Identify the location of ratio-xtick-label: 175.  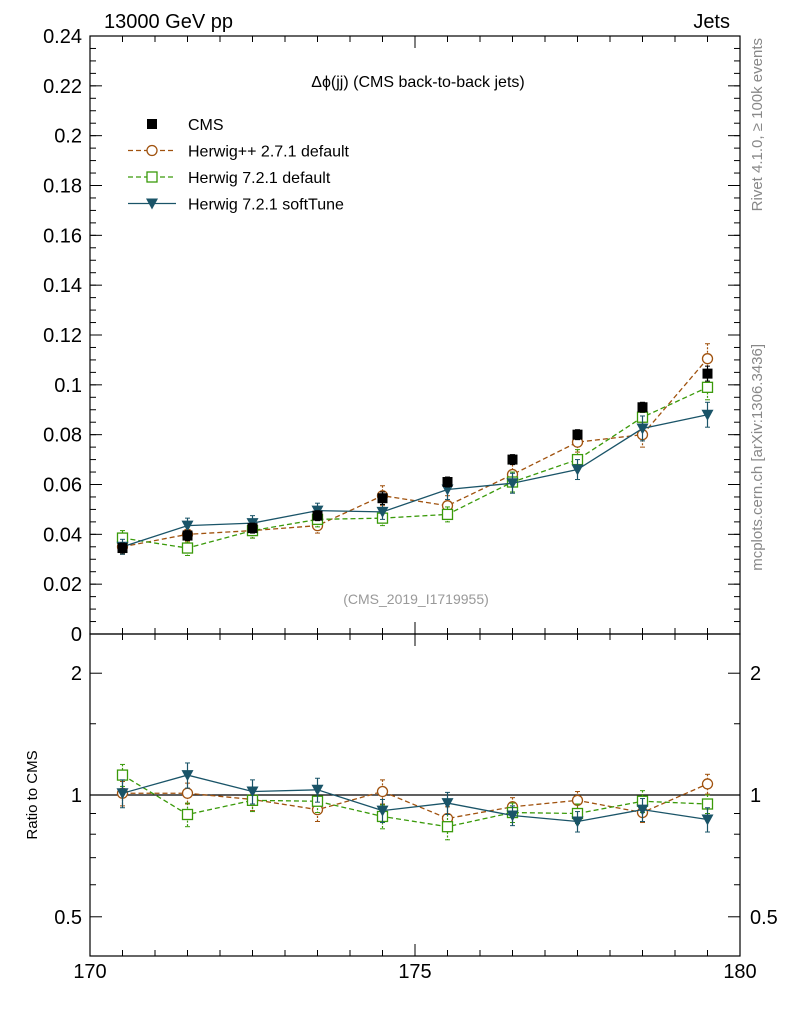
(414, 972).